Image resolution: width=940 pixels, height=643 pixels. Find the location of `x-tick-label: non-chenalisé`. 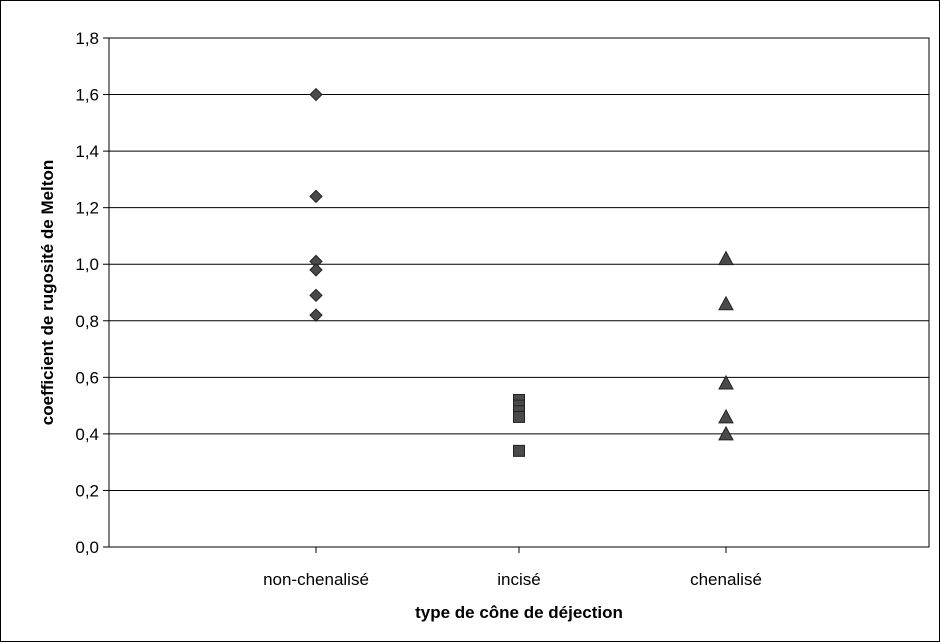

x-tick-label: non-chenalisé is located at coordinates (316, 579).